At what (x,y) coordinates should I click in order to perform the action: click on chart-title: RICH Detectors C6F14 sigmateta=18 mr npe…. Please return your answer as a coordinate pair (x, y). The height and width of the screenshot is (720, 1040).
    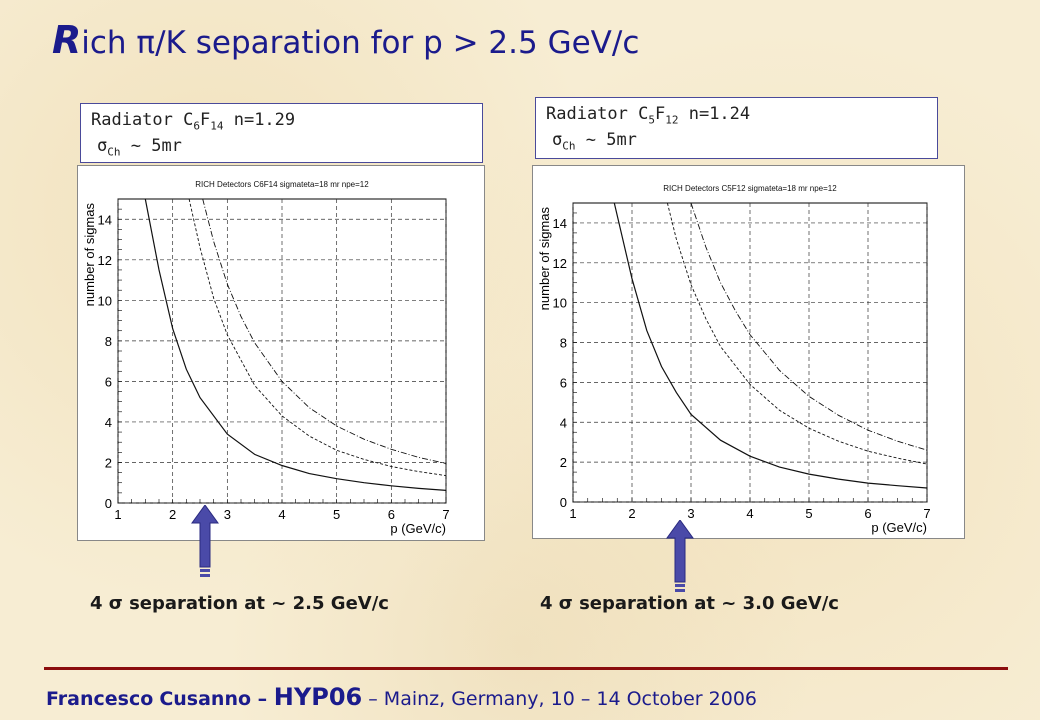
    Looking at the image, I should click on (282, 184).